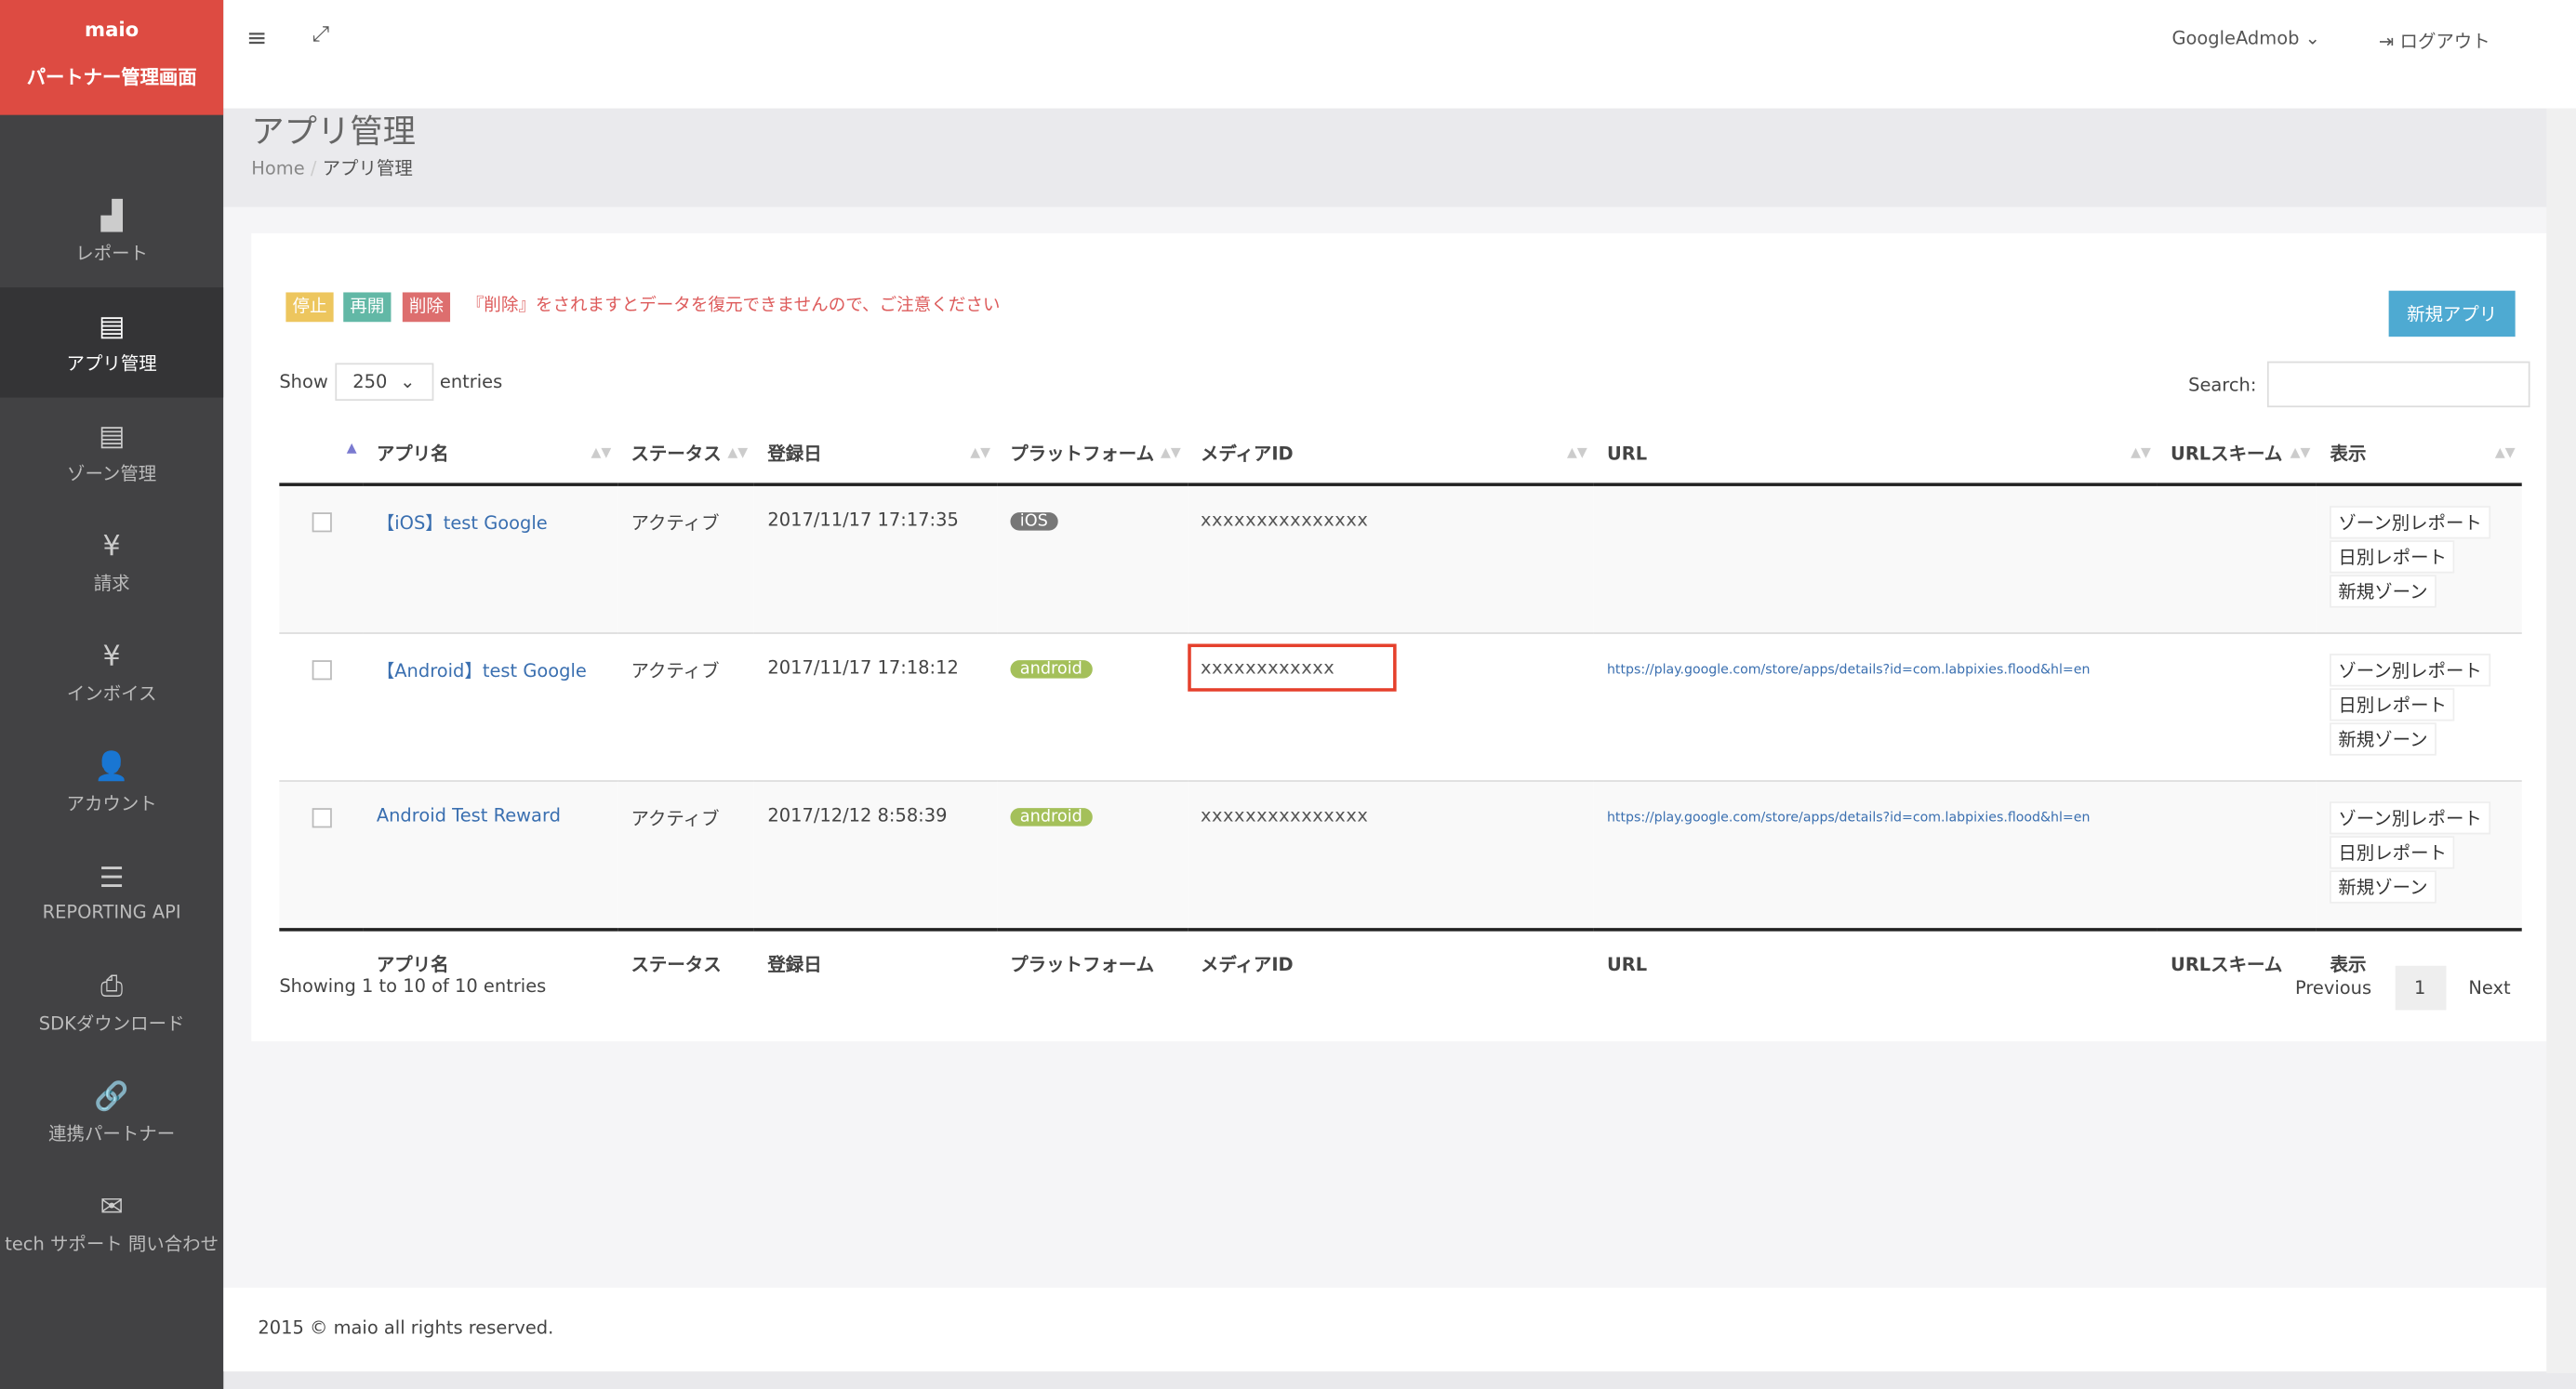 The height and width of the screenshot is (1389, 2576). Describe the element at coordinates (468, 815) in the screenshot. I see `app-name-link: Android Test Reward` at that location.